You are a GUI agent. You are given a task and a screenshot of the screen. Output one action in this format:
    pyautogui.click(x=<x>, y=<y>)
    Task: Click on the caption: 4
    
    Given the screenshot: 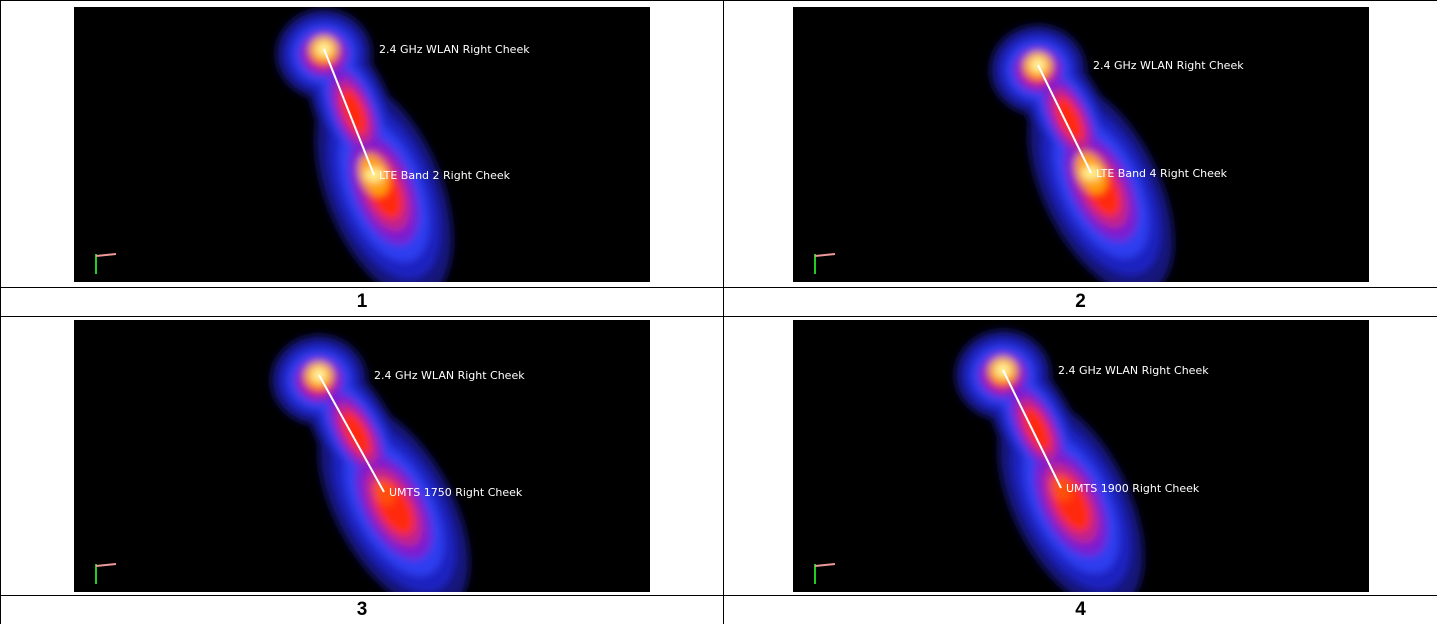 What is the action you would take?
    pyautogui.click(x=1080, y=609)
    